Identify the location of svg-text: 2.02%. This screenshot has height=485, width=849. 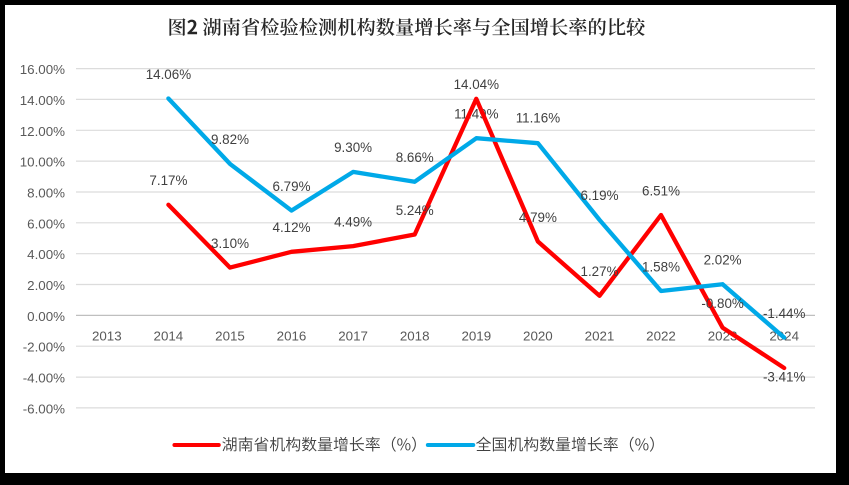
(723, 260).